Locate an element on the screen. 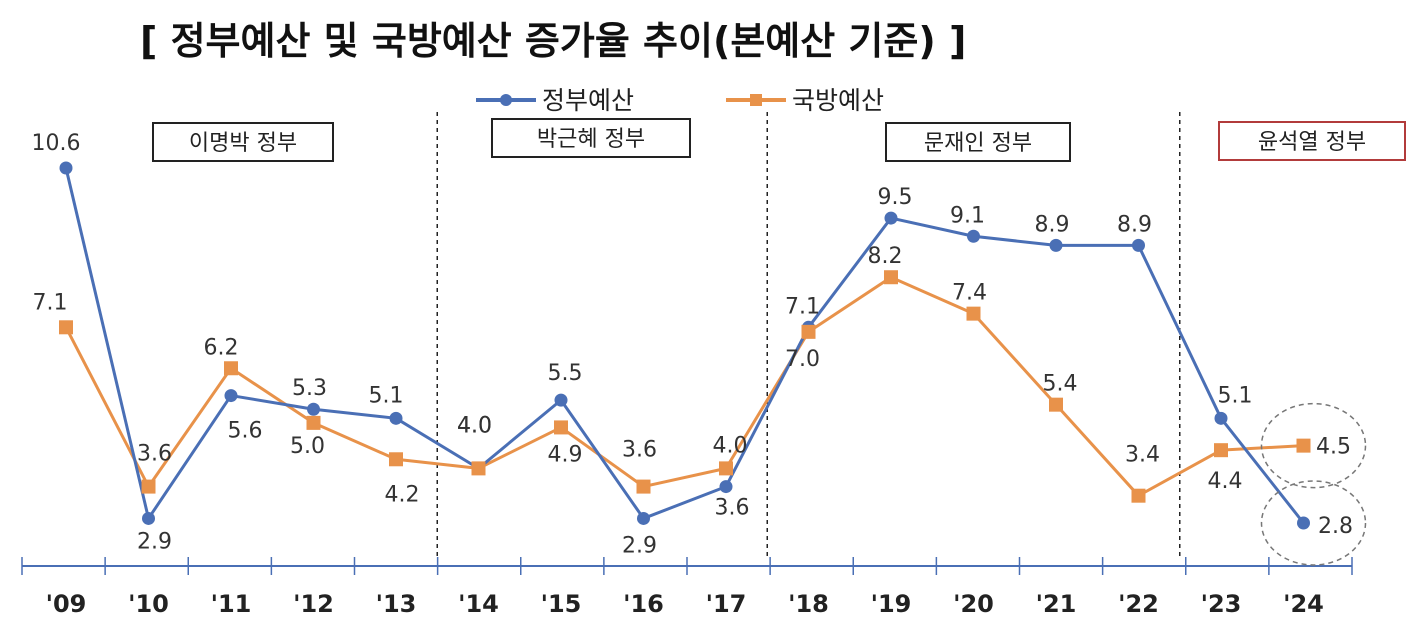 This screenshot has width=1424, height=636. x-tick-label-5: '14 is located at coordinates (478, 604).